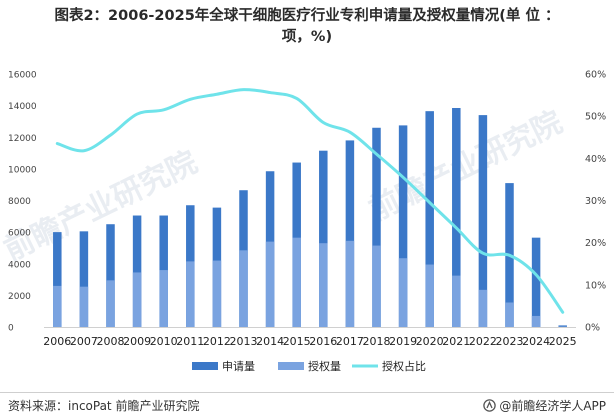 The height and width of the screenshot is (420, 614). I want to click on bar-grant-2020, so click(429, 295).